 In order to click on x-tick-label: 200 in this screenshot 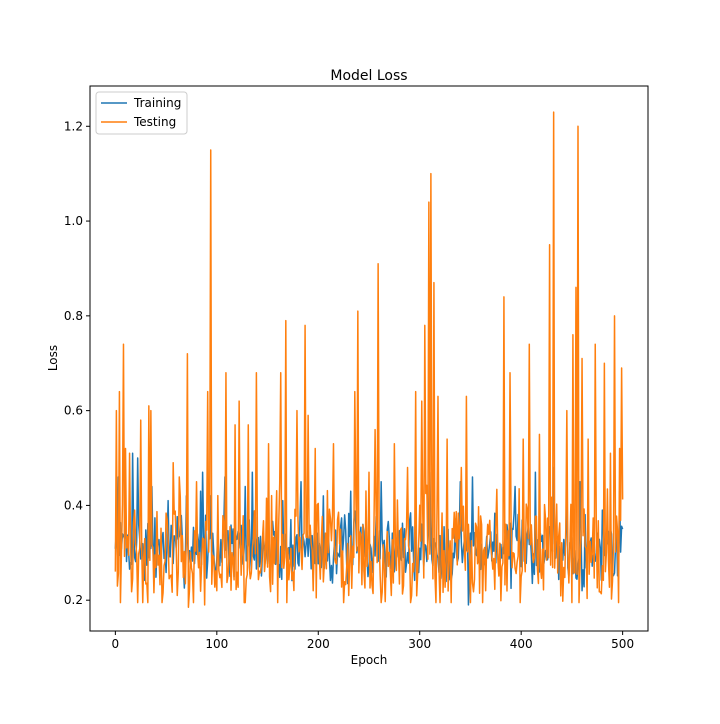, I will do `click(318, 644)`.